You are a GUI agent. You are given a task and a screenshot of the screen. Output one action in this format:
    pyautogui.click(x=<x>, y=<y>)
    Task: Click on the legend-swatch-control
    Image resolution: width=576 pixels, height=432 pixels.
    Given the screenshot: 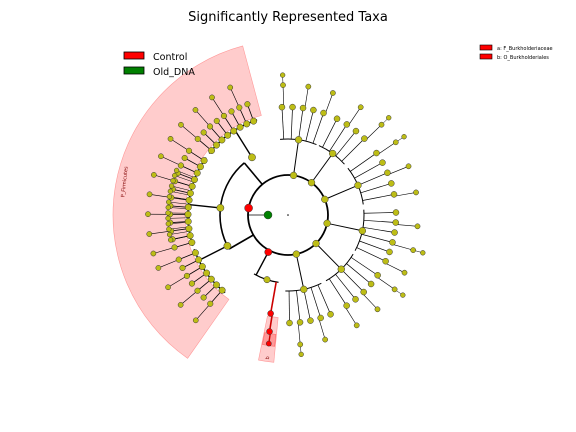 What is the action you would take?
    pyautogui.click(x=134, y=55)
    